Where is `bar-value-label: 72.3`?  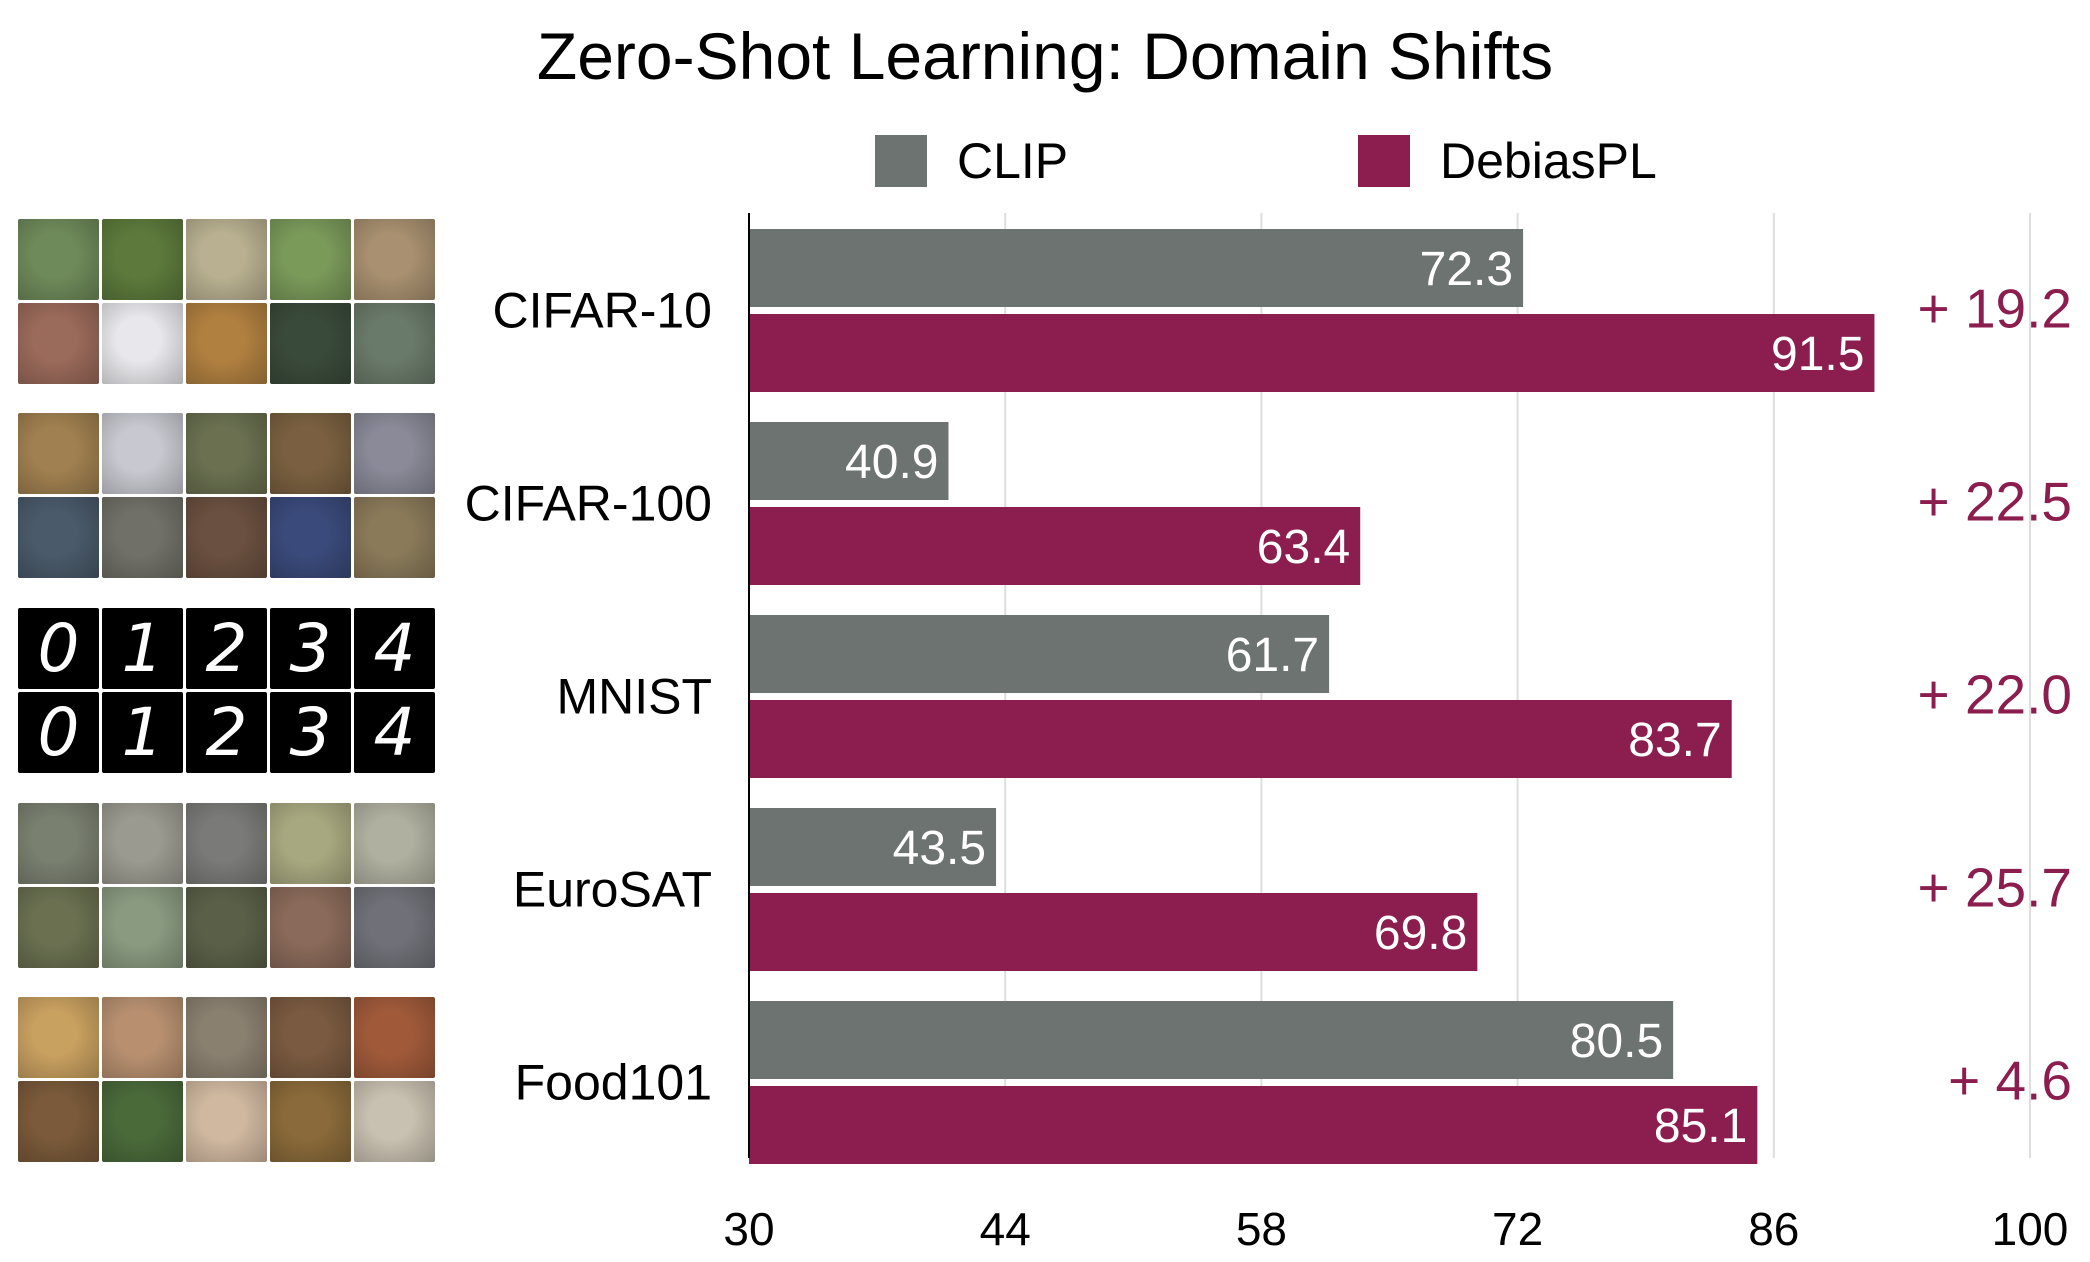
bar-value-label: 72.3 is located at coordinates (1466, 269).